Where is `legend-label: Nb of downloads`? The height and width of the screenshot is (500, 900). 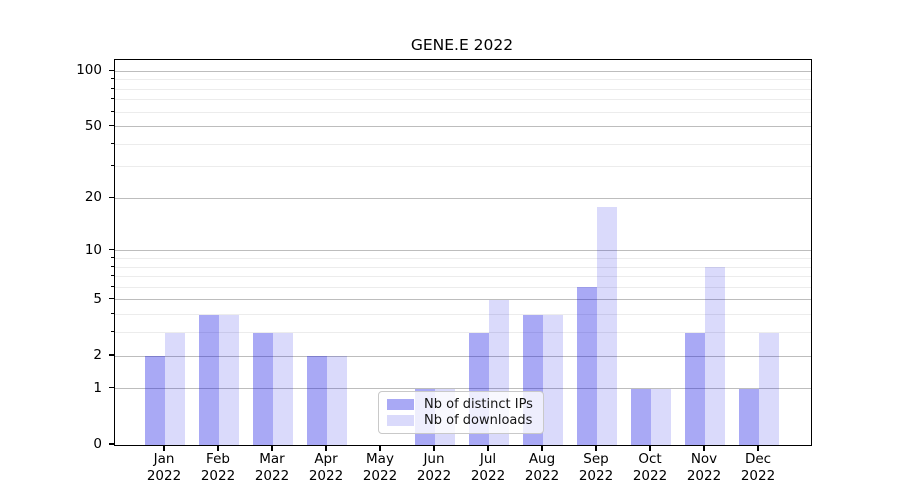 legend-label: Nb of downloads is located at coordinates (478, 421).